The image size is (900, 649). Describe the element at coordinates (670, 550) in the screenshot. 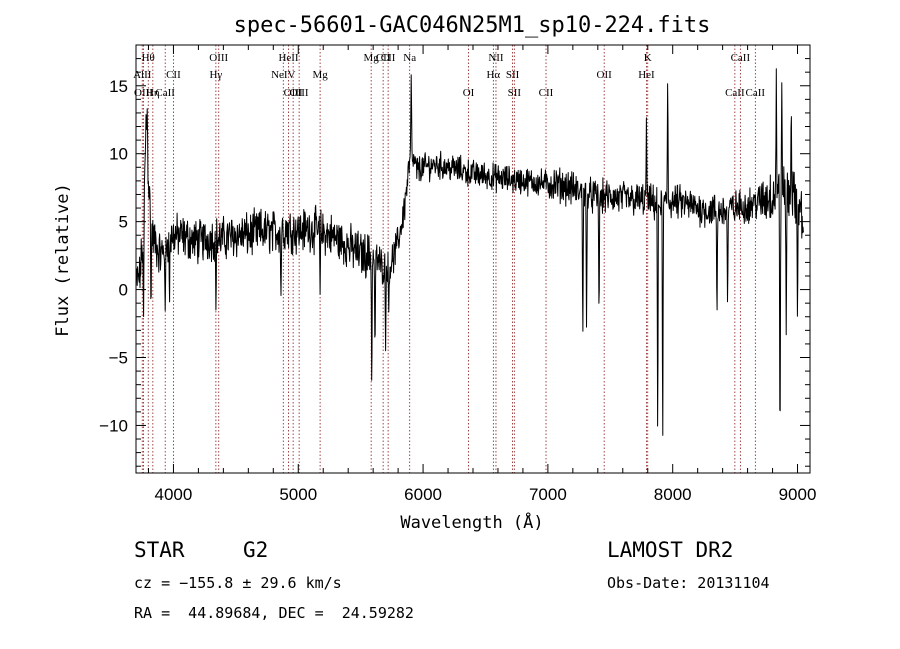

I see `survey-name: LAMOST DR2` at that location.